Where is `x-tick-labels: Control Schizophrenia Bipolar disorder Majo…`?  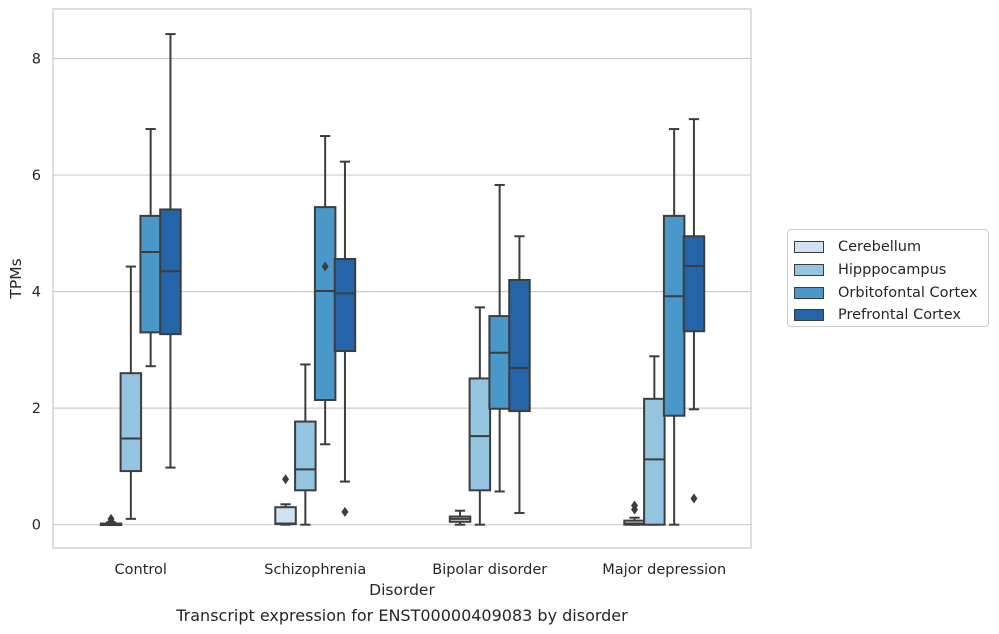 x-tick-labels: Control Schizophrenia Bipolar disorder Majo… is located at coordinates (421, 570).